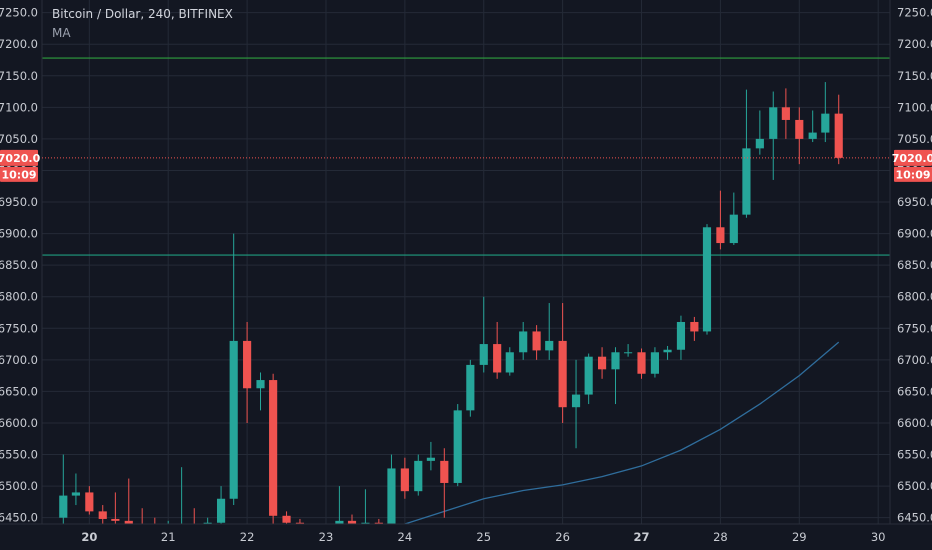 The width and height of the screenshot is (932, 550). Describe the element at coordinates (799, 537) in the screenshot. I see `x-tick-label: 29` at that location.